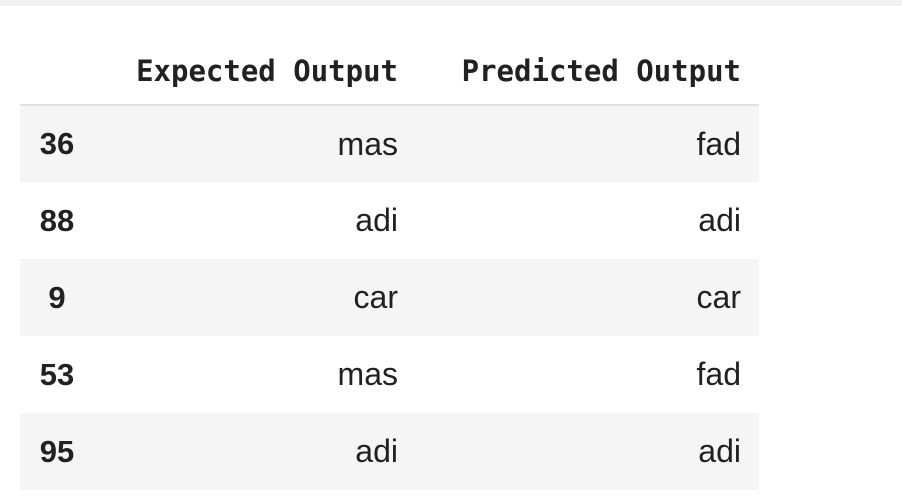 Image resolution: width=902 pixels, height=502 pixels. I want to click on table-row: 88 adi adi, so click(389, 220).